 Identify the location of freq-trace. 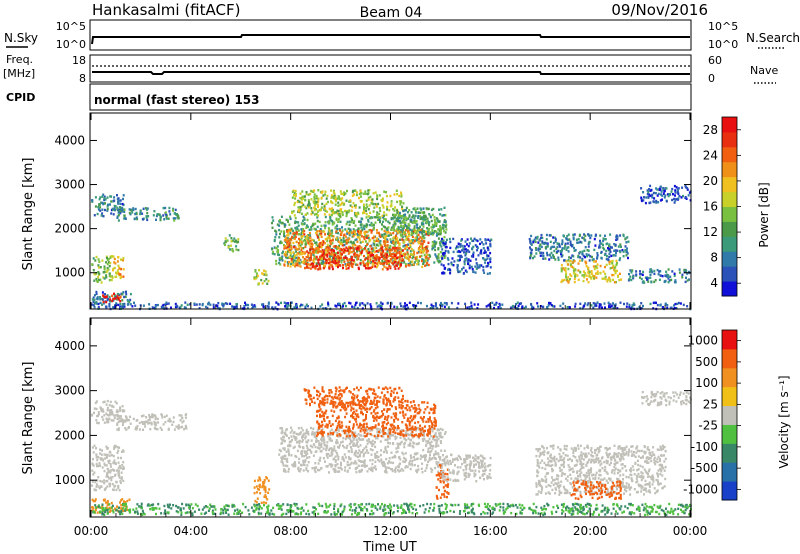
(391, 73).